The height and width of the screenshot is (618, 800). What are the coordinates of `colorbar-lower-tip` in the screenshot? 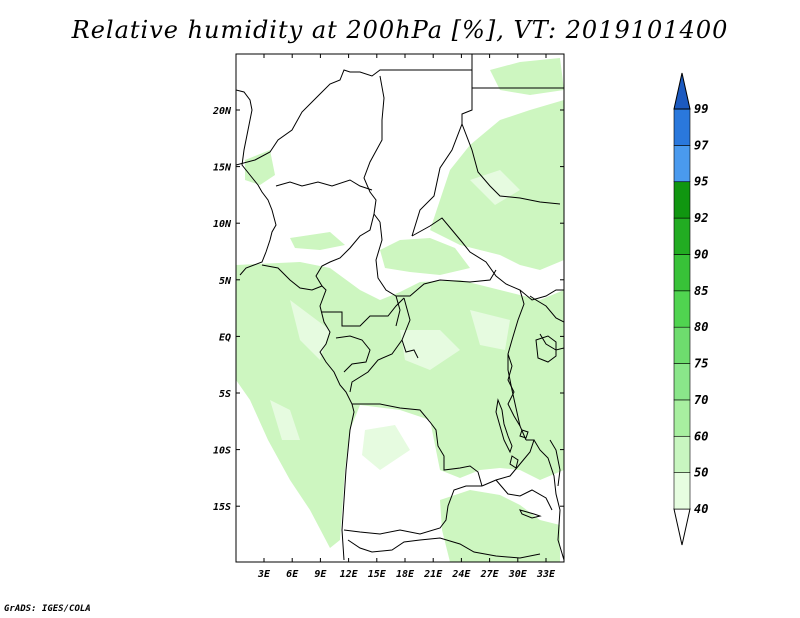 It's located at (682, 527).